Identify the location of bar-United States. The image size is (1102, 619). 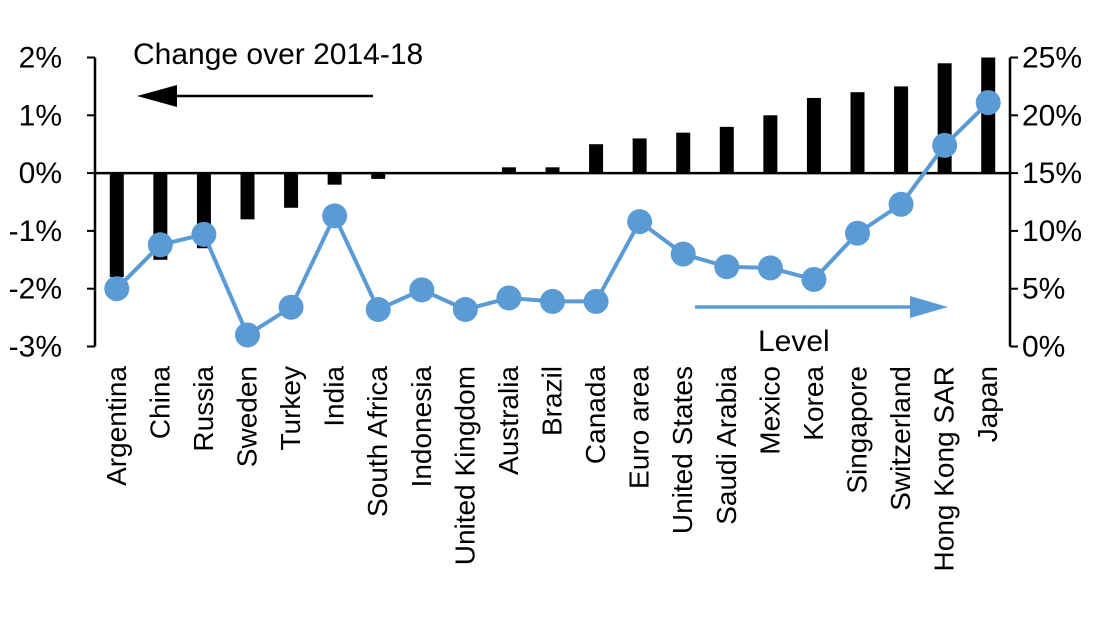
(683, 153).